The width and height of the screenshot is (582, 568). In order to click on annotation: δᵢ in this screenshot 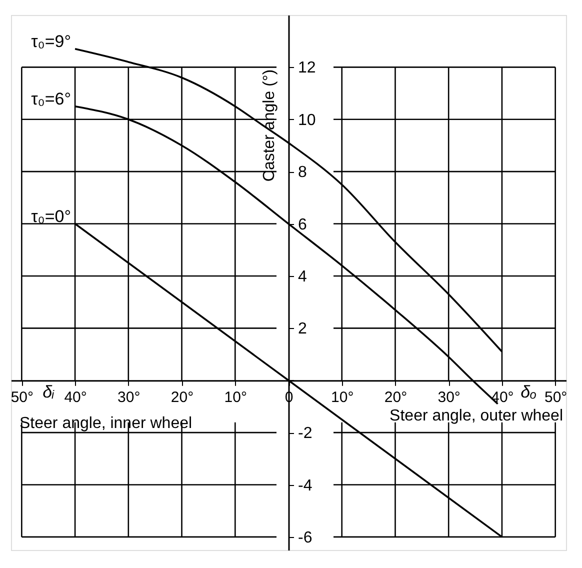, I will do `click(49, 392)`.